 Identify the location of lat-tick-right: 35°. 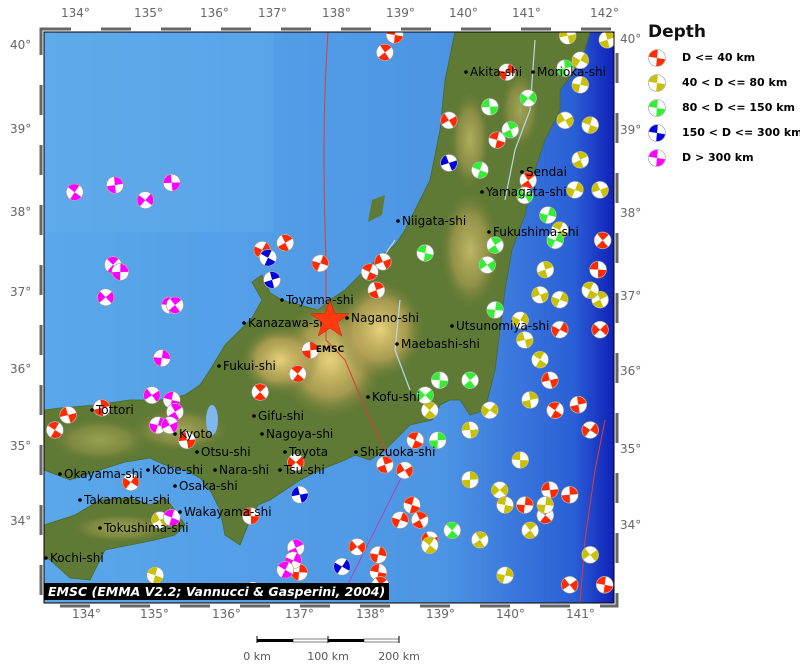
(631, 449).